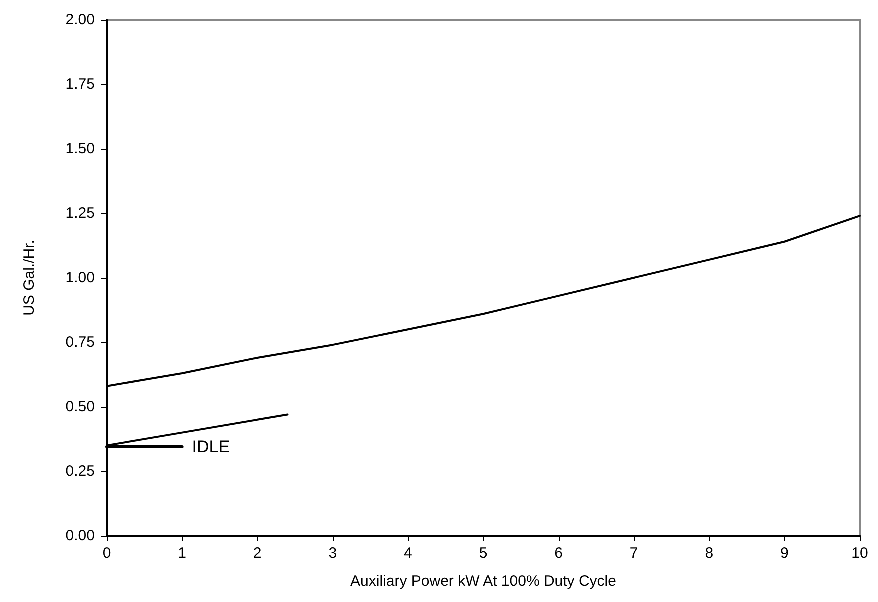  I want to click on y-tick-label: 0.75, so click(80, 342).